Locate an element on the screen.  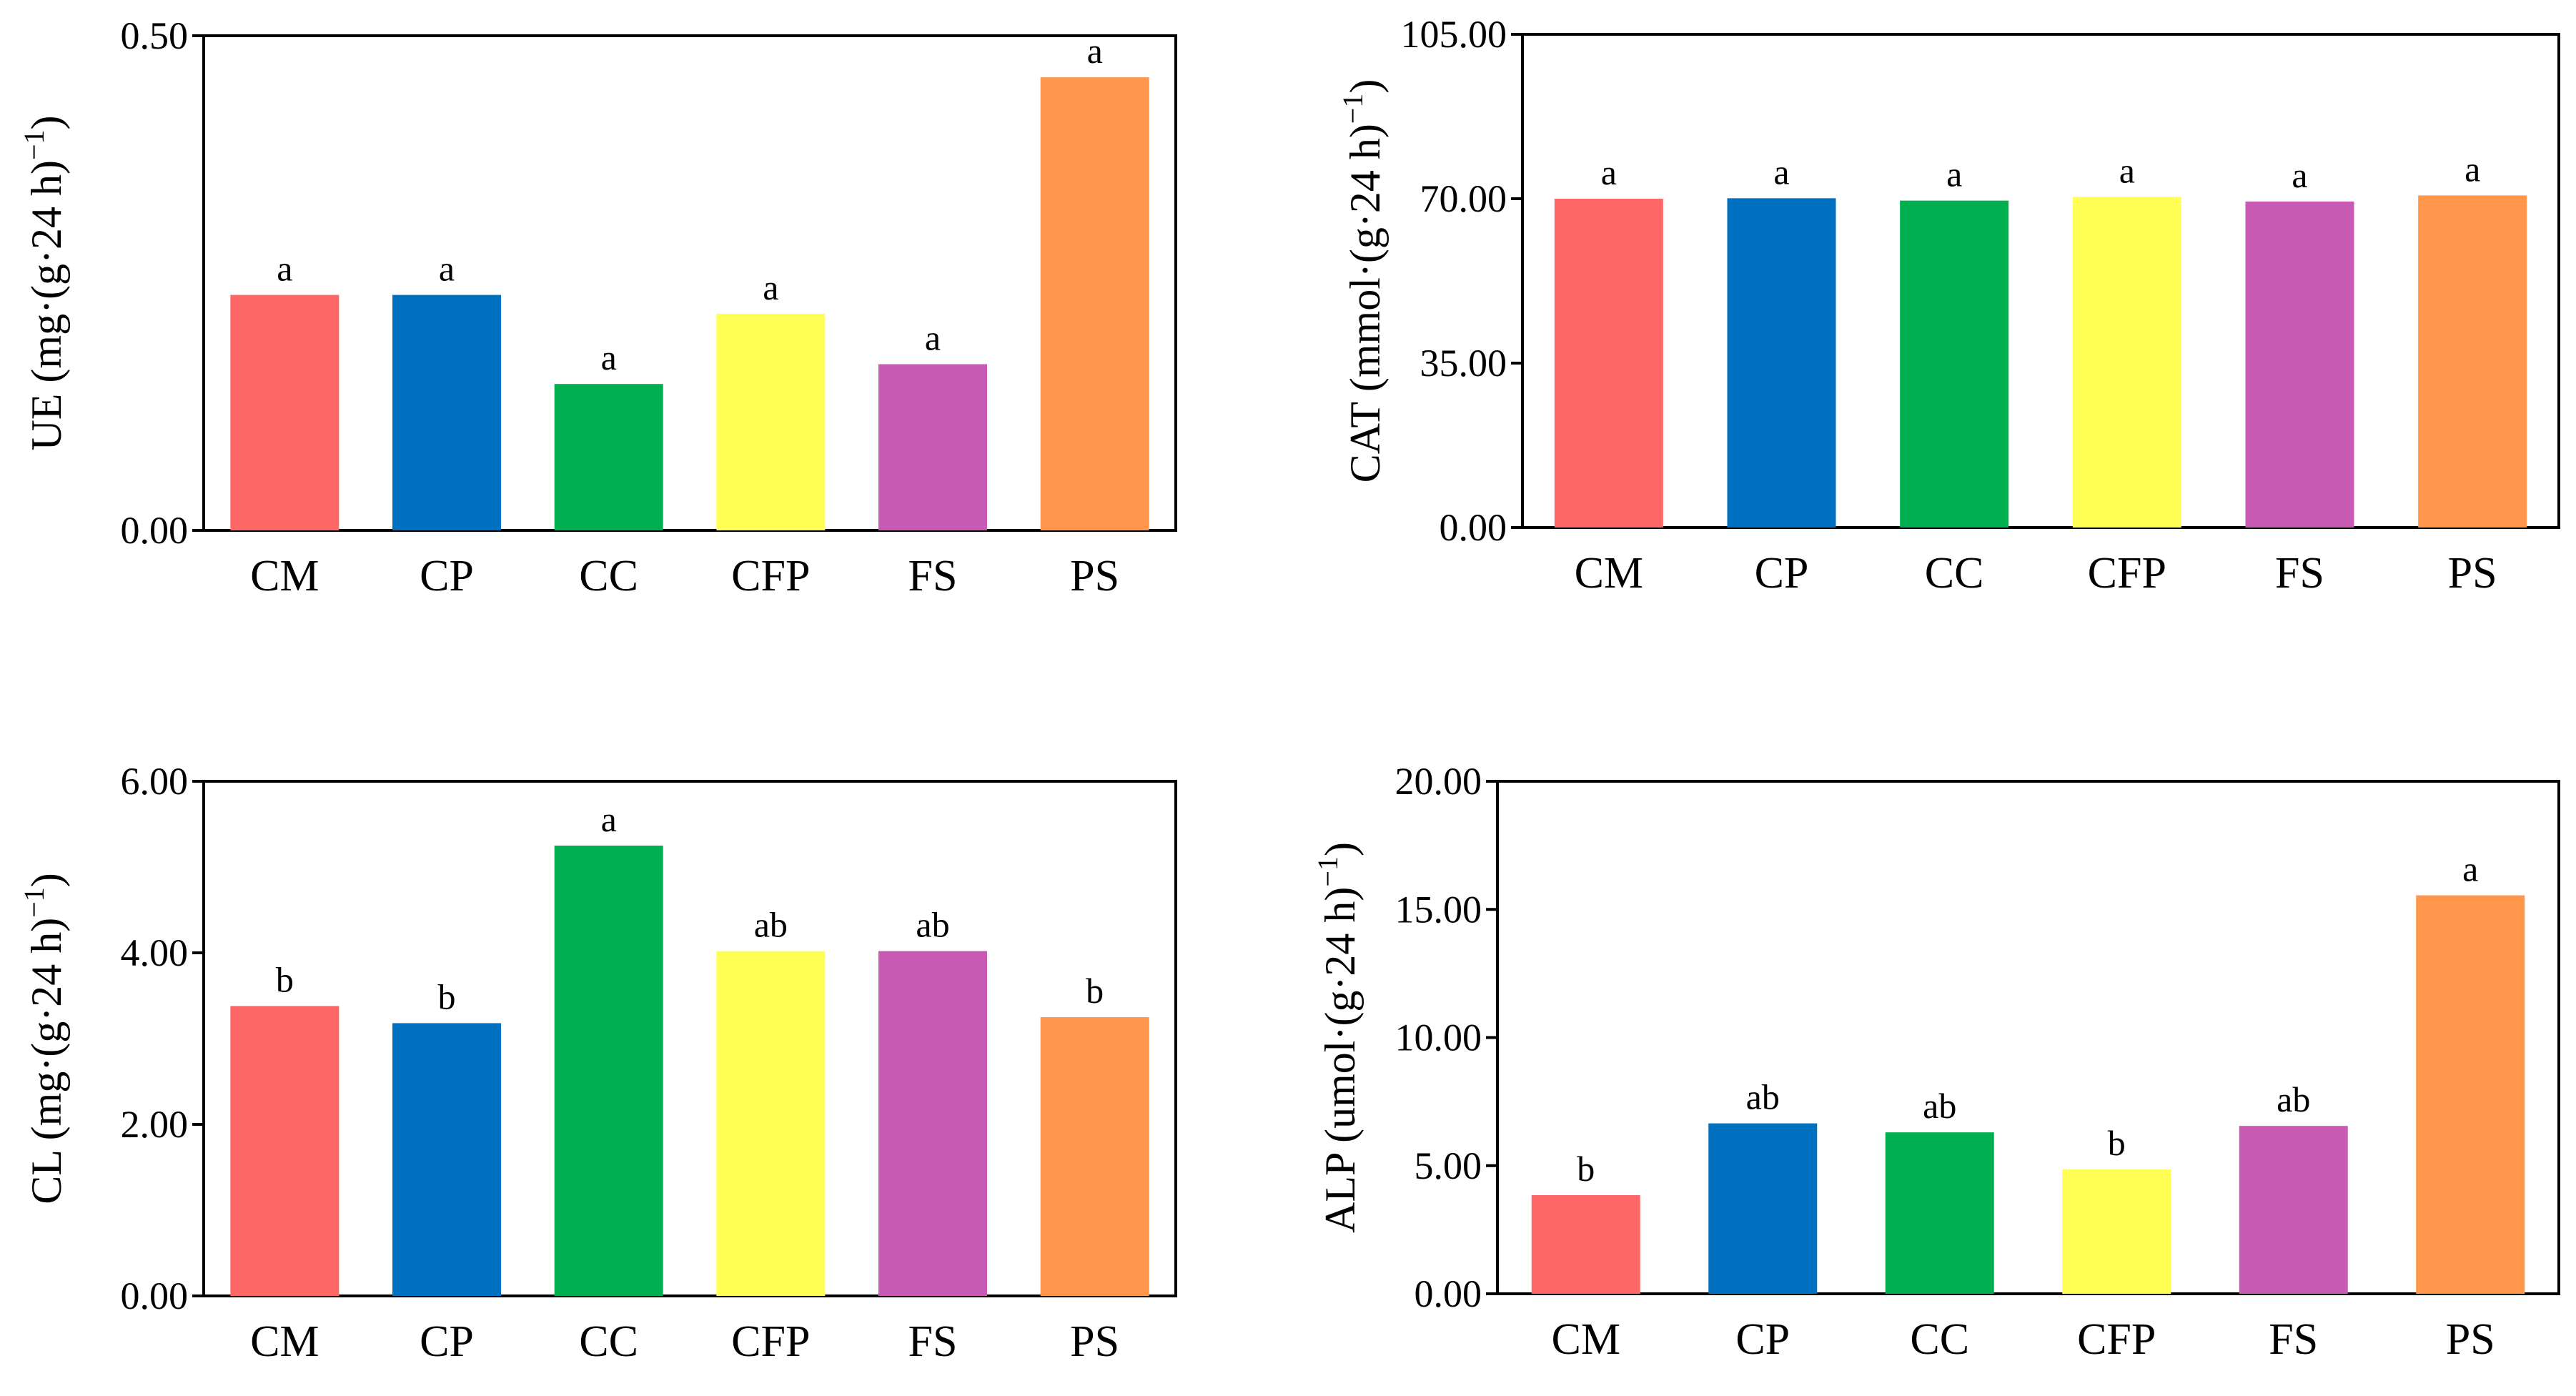
y-tick-label: 35.00 is located at coordinates (1464, 363).